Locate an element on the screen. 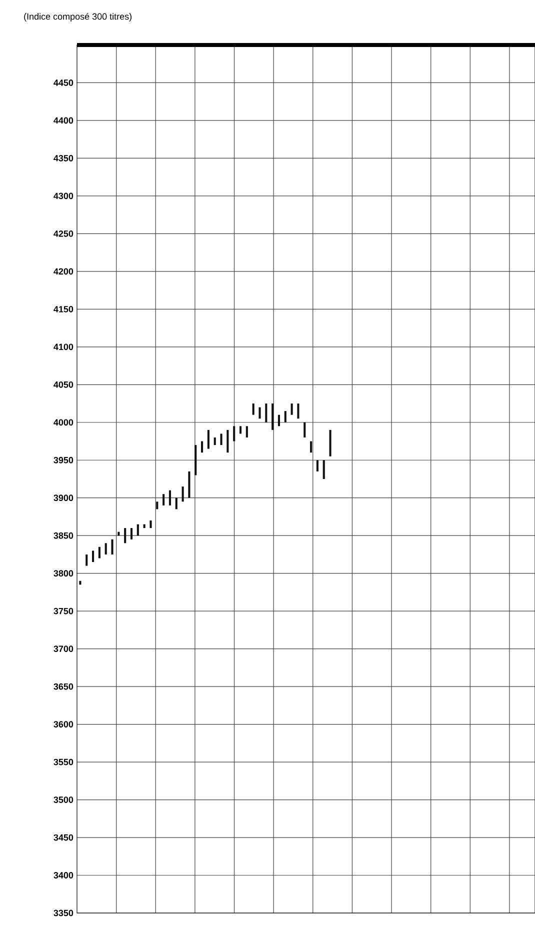 This screenshot has width=535, height=925. y-tick-label: 3500 is located at coordinates (64, 799).